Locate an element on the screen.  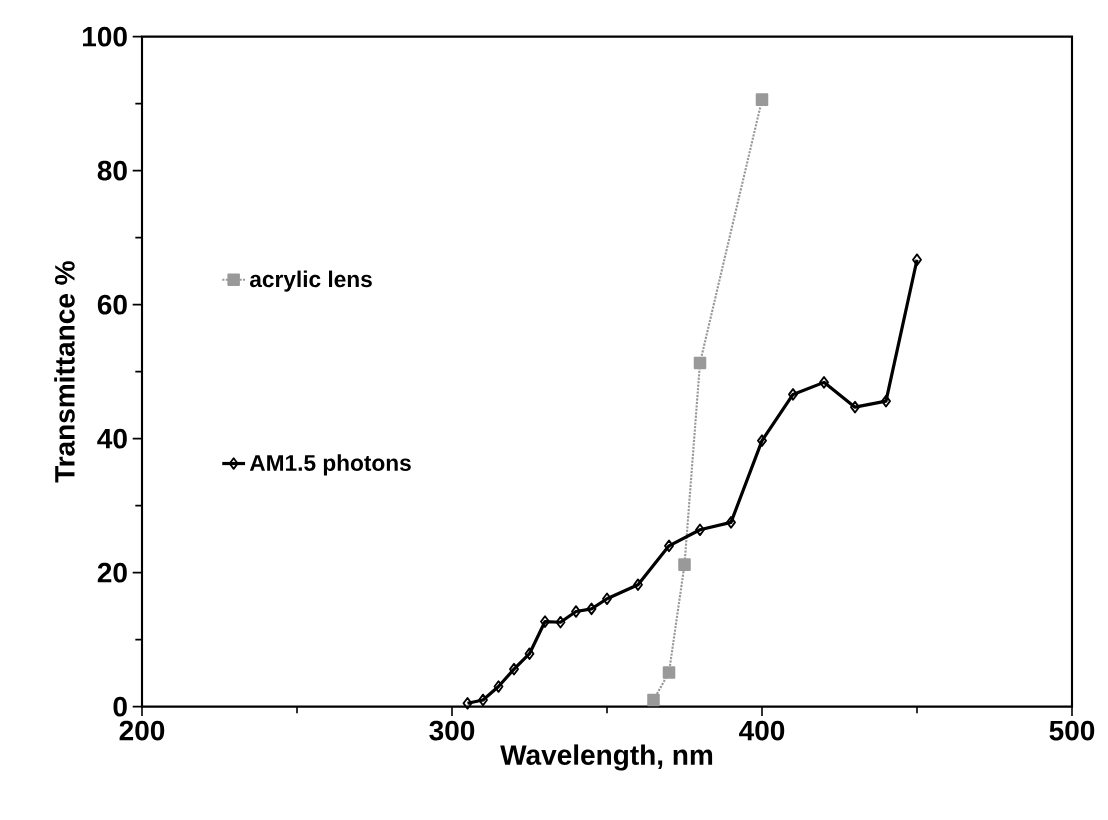
x-axis-title: Wavelength, nm is located at coordinates (606, 757).